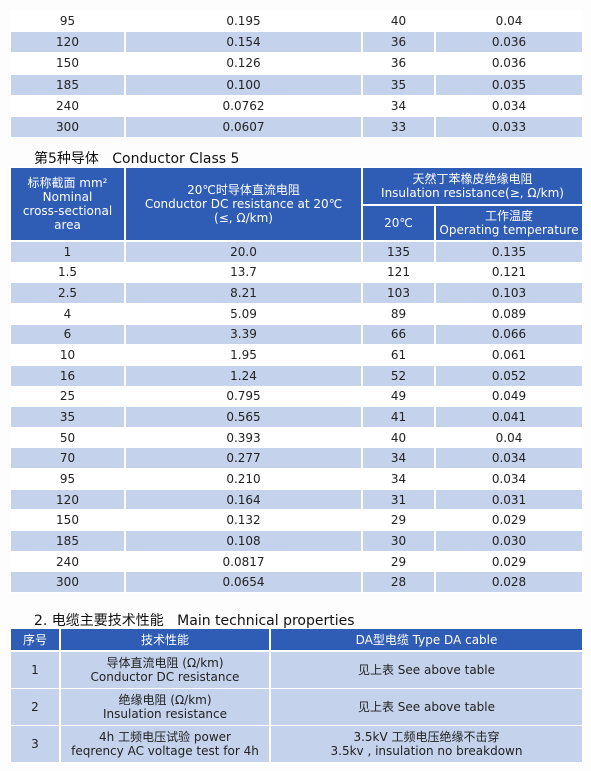 This screenshot has height=771, width=591. I want to click on table-cell: 0.132, so click(243, 520).